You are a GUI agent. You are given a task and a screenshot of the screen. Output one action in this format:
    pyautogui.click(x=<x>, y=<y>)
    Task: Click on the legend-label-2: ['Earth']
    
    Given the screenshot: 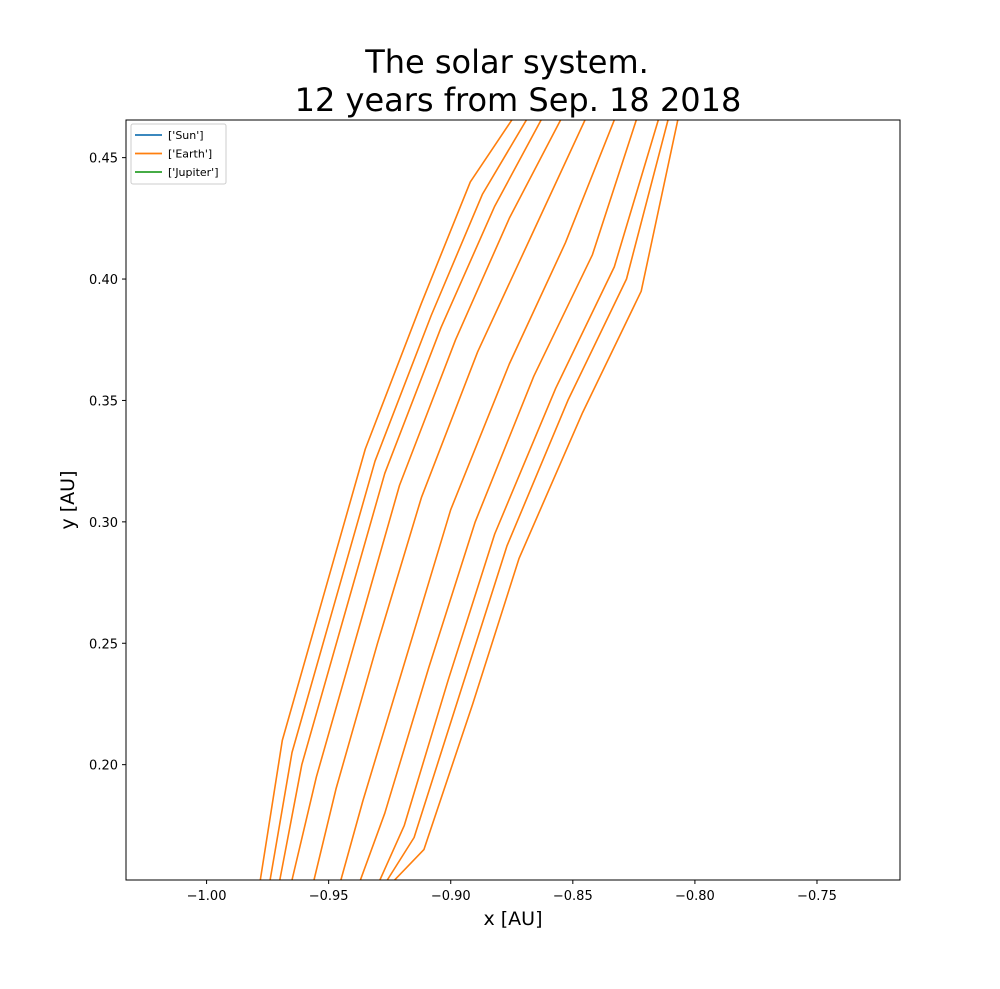 What is the action you would take?
    pyautogui.click(x=190, y=154)
    